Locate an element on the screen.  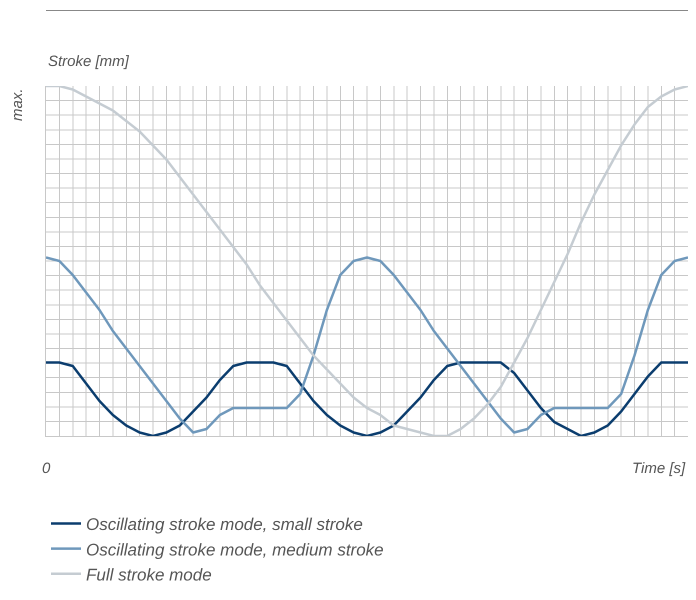
legend-label: Oscillating stroke mode, small stroke is located at coordinates (224, 524).